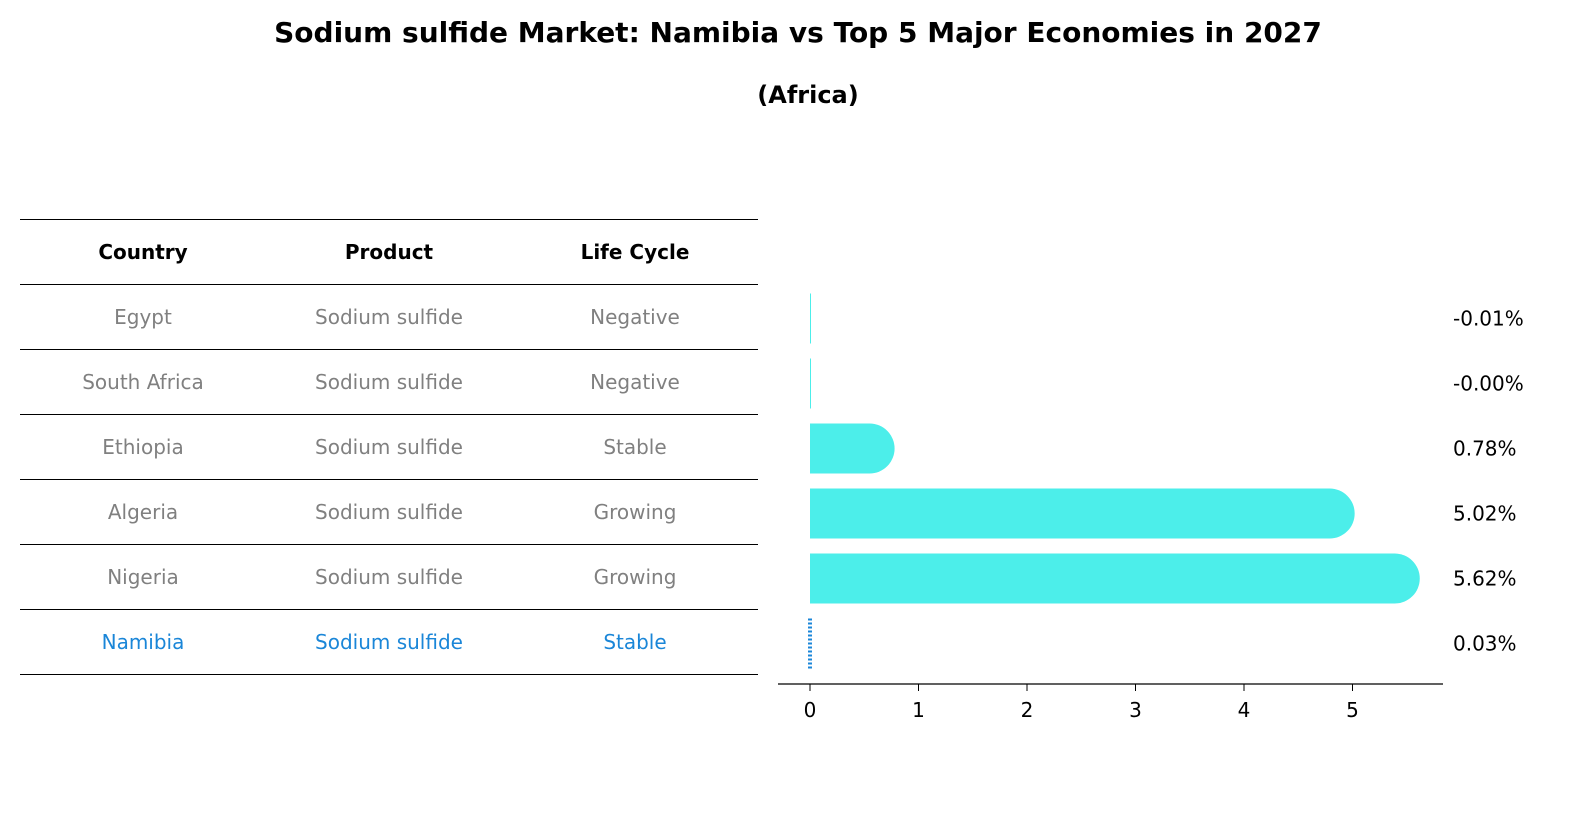  I want to click on table-row: Ethiopia Sodium sulfide Stable, so click(389, 447).